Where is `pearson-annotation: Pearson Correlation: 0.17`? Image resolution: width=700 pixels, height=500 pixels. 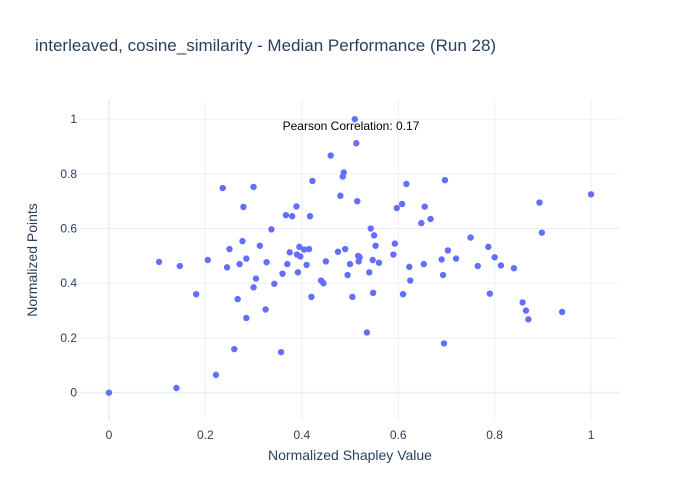
pearson-annotation: Pearson Correlation: 0.17 is located at coordinates (351, 126).